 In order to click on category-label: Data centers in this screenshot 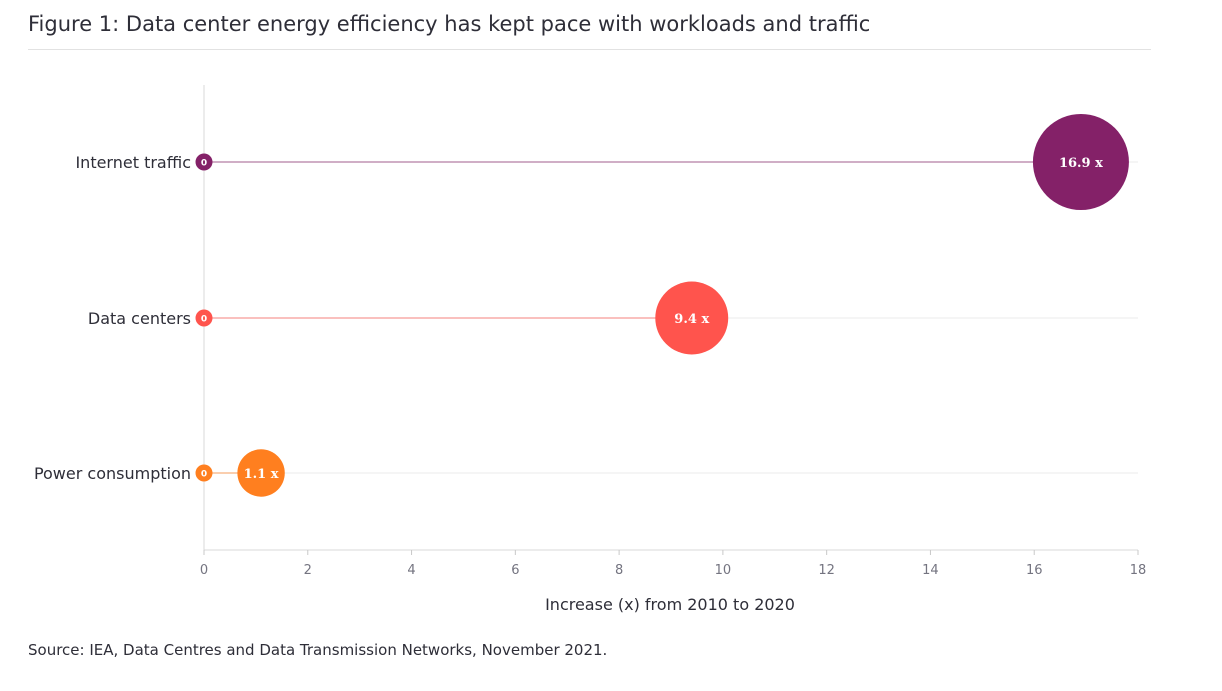, I will do `click(139, 318)`.